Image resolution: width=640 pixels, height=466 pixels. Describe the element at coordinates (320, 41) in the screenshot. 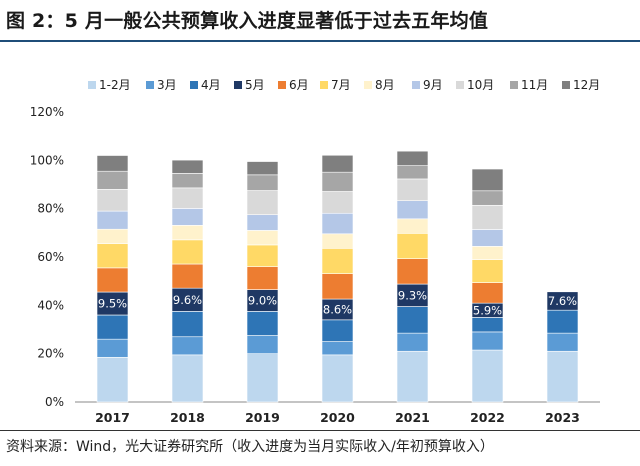

I see `title-divider` at that location.